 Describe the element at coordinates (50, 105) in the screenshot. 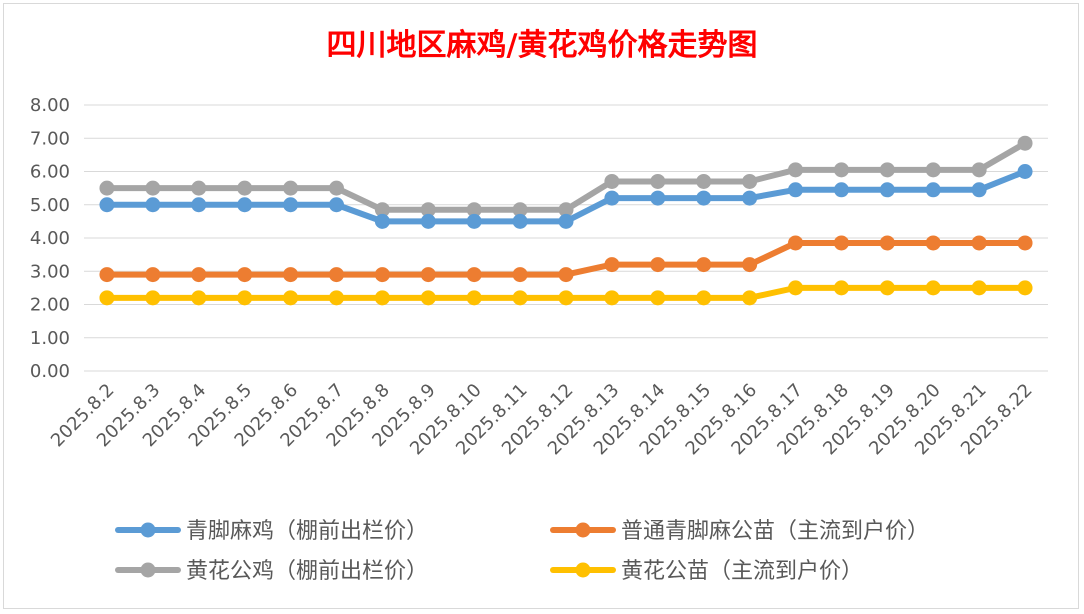

I see `y-tick-label: 8.00` at that location.